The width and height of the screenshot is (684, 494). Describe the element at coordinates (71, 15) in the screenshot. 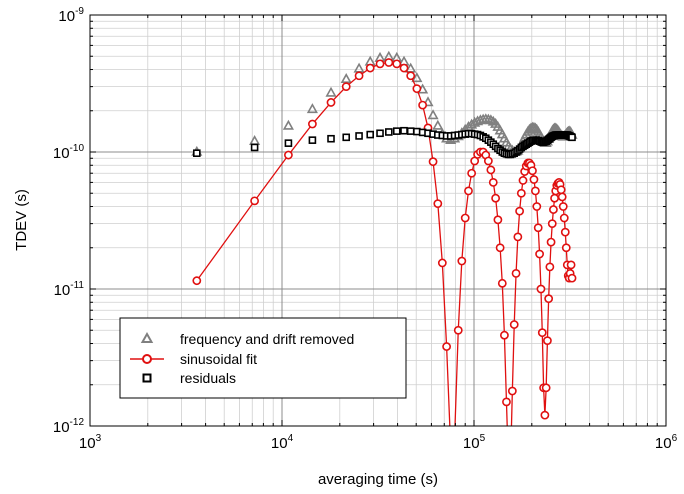

I see `y-tick-label: 10-9` at that location.